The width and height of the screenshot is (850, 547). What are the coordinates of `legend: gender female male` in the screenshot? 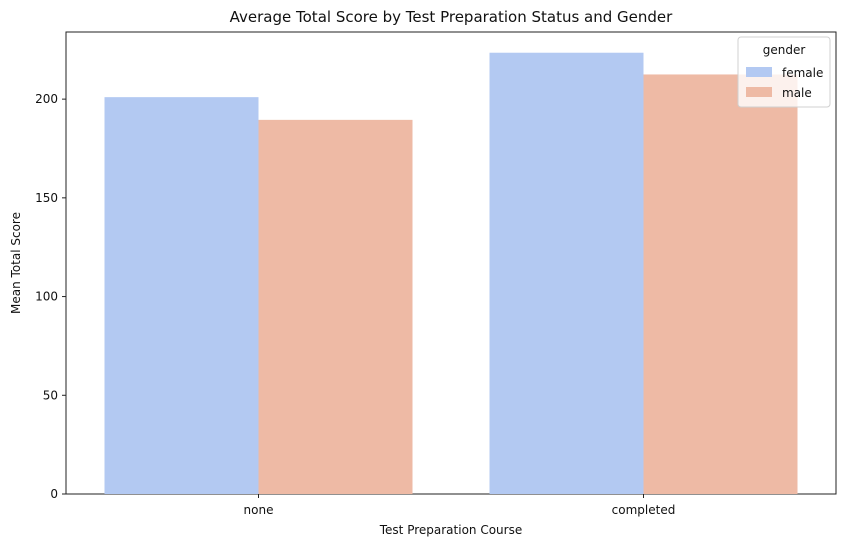 It's located at (784, 72).